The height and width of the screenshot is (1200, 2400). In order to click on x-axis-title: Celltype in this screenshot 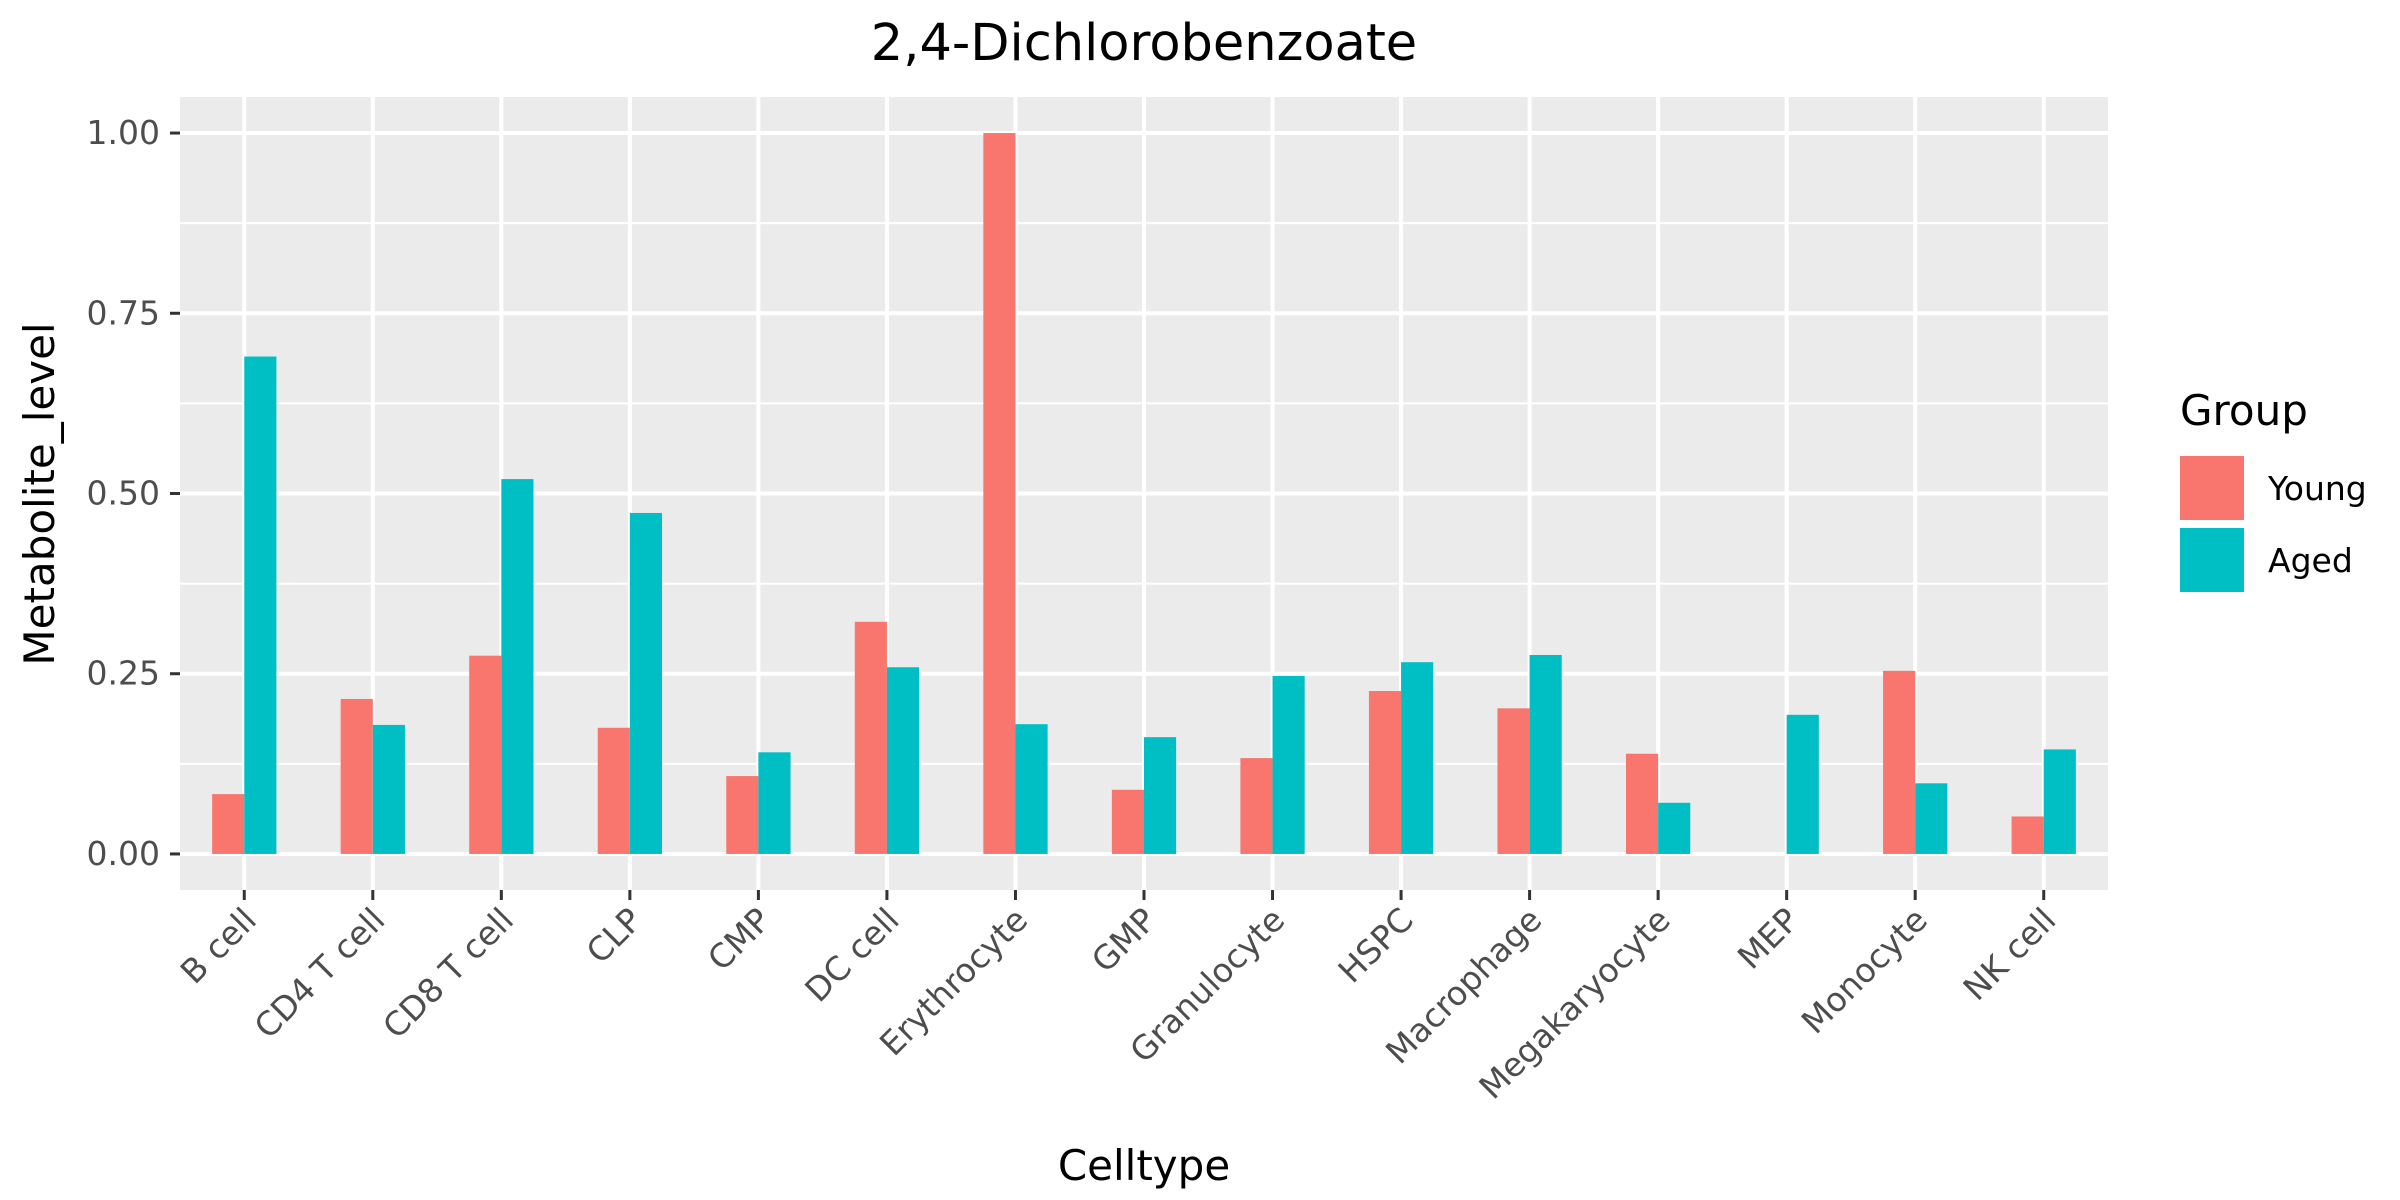, I will do `click(1144, 1165)`.